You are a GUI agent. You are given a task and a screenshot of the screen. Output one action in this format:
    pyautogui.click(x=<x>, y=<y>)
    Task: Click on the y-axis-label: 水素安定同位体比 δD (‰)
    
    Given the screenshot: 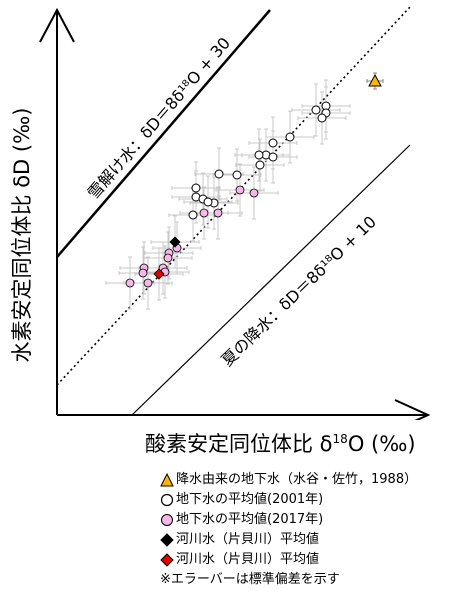 What is the action you would take?
    pyautogui.click(x=22, y=235)
    